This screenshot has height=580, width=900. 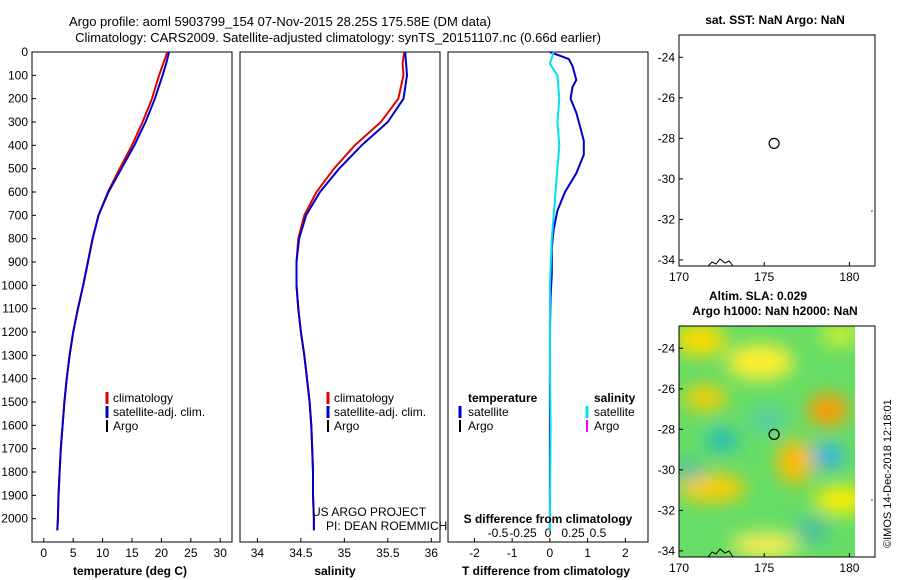 What do you see at coordinates (14, 379) in the screenshot?
I see `depth-tick-label: 1400` at bounding box center [14, 379].